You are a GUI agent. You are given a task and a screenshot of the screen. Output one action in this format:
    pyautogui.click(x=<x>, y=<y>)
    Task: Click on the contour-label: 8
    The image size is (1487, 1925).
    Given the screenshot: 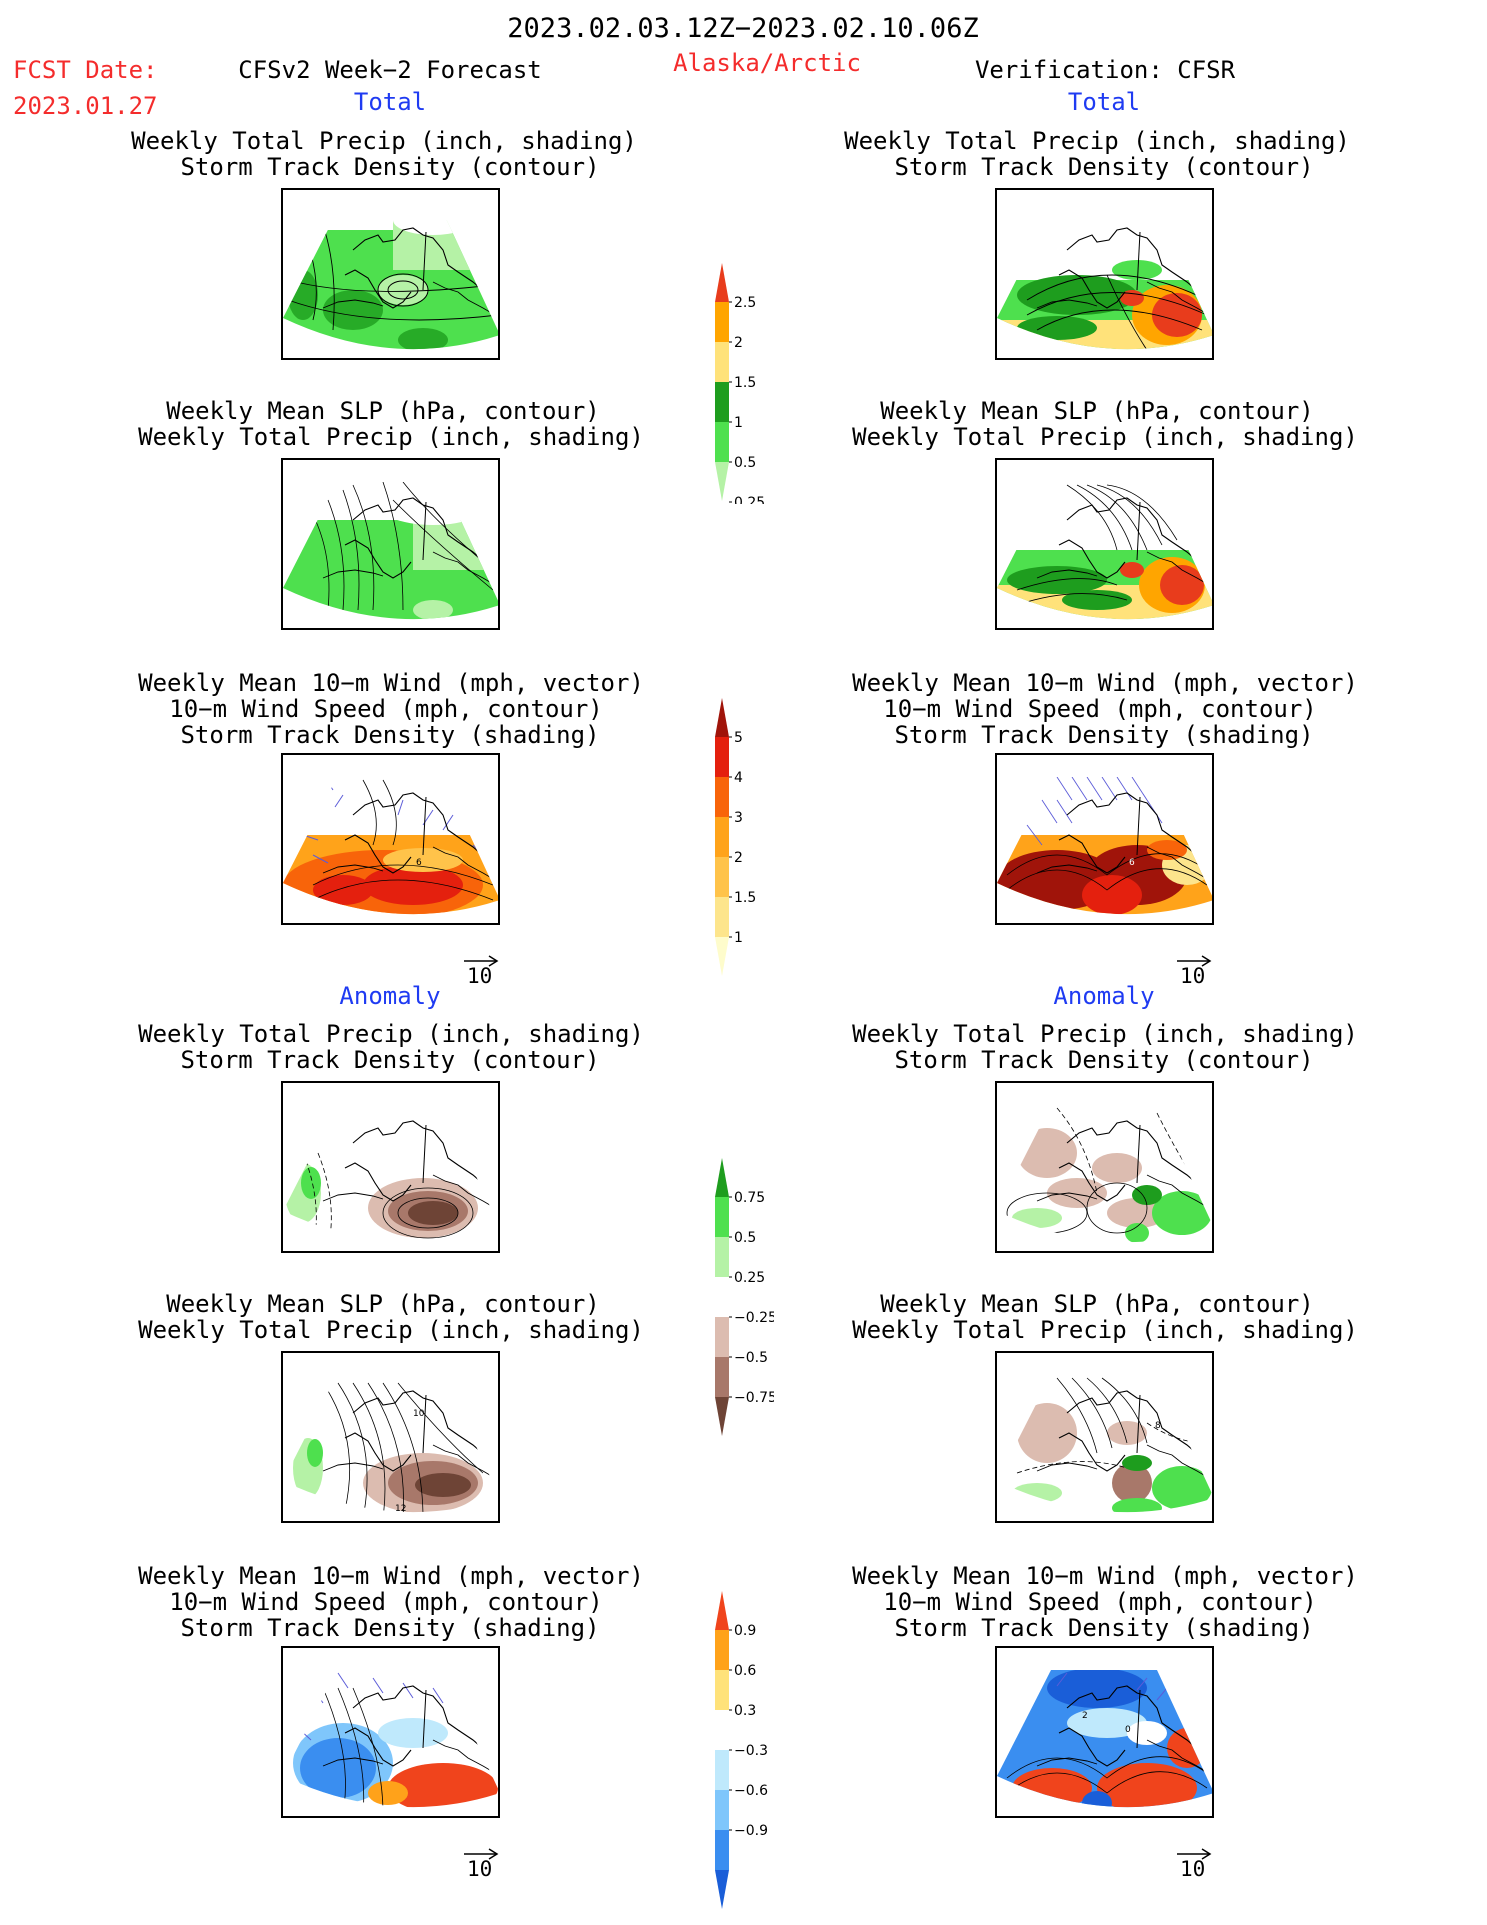 What is the action you would take?
    pyautogui.click(x=1158, y=1426)
    